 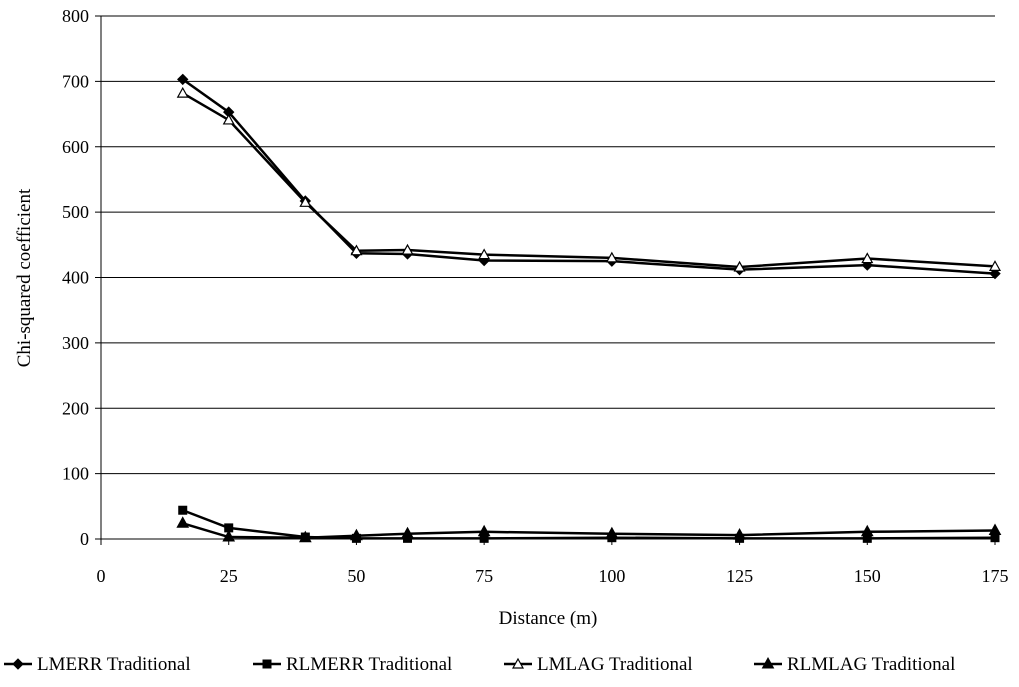 What do you see at coordinates (615, 664) in the screenshot?
I see `legend-label-lmlag-traditional: LMLAG Traditional` at bounding box center [615, 664].